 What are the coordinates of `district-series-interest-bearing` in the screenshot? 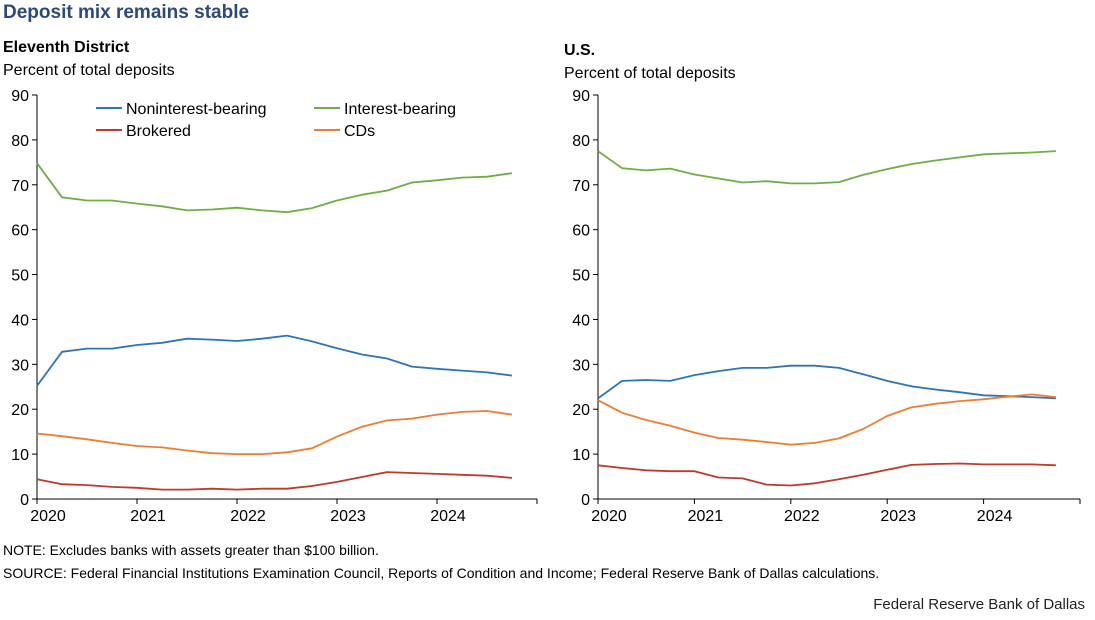 It's located at (274, 188).